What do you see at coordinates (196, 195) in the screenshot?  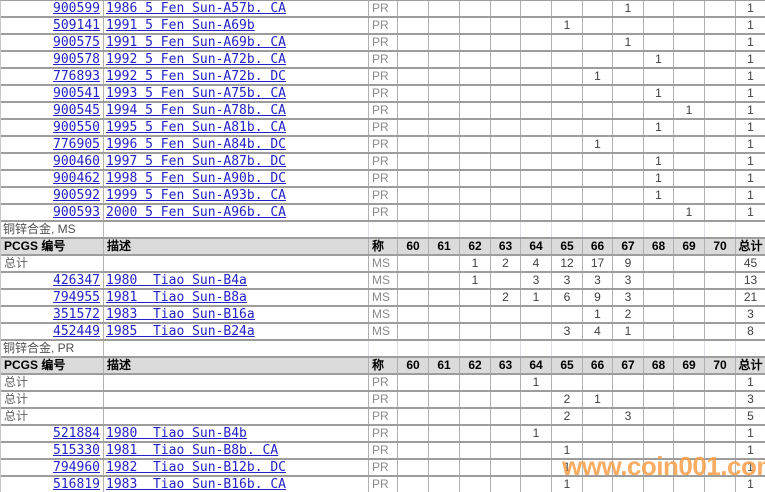 I see `description-link: 1999 5 Fen Sun-A93b. CA` at bounding box center [196, 195].